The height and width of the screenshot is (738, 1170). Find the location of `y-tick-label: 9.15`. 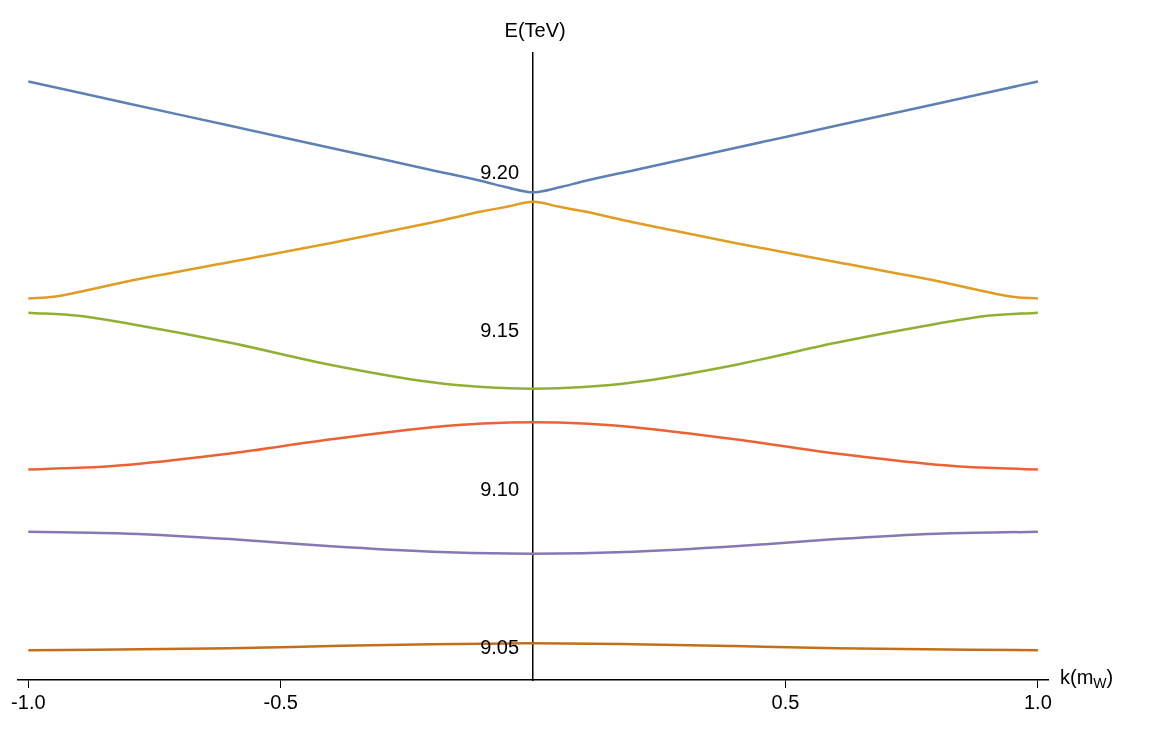

y-tick-label: 9.15 is located at coordinates (500, 330).